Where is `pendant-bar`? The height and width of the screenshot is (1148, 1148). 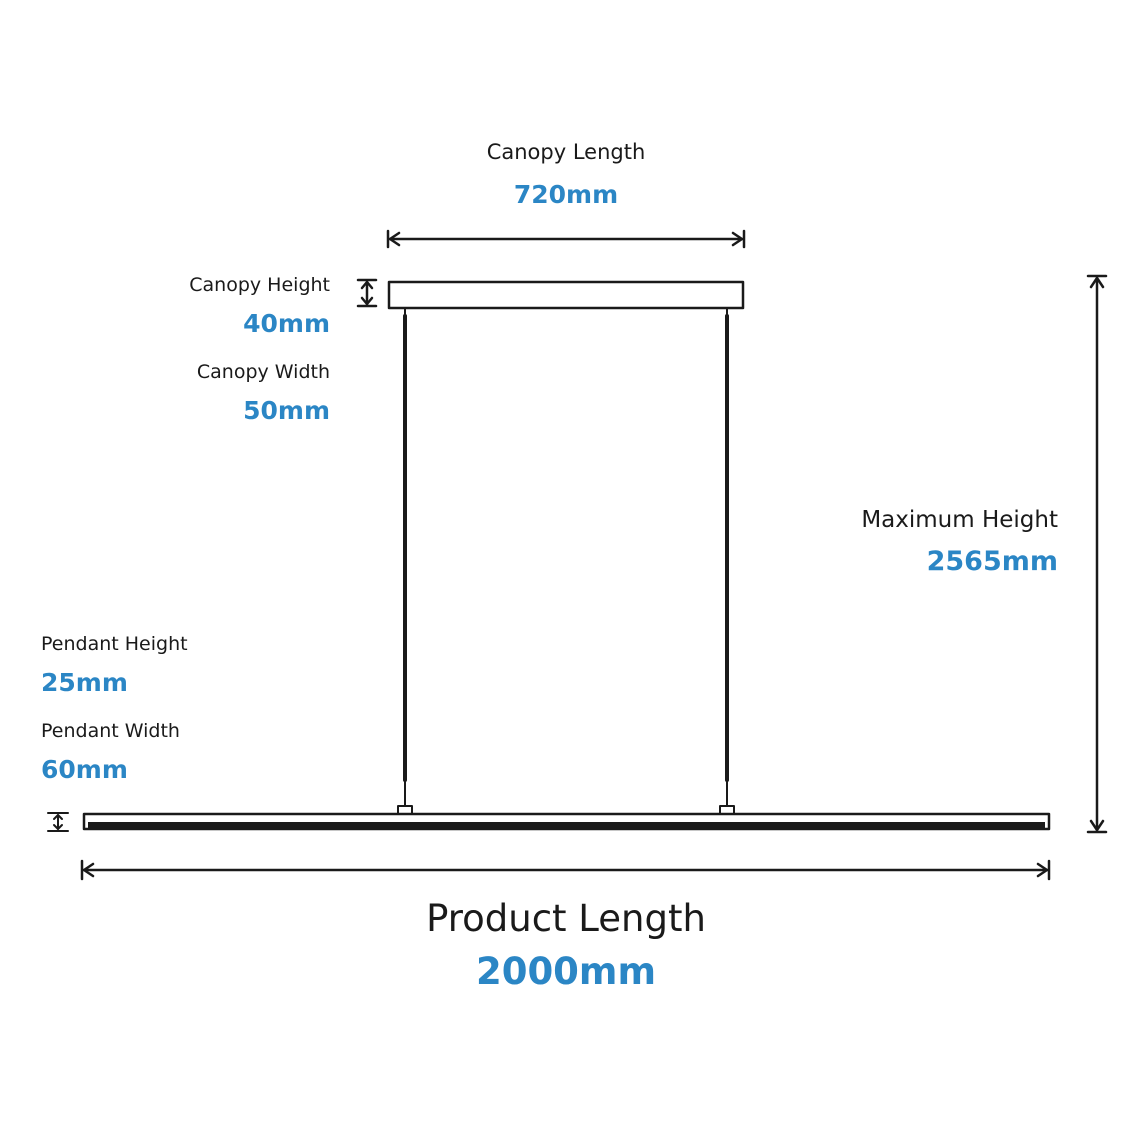
pendant-bar is located at coordinates (566, 821).